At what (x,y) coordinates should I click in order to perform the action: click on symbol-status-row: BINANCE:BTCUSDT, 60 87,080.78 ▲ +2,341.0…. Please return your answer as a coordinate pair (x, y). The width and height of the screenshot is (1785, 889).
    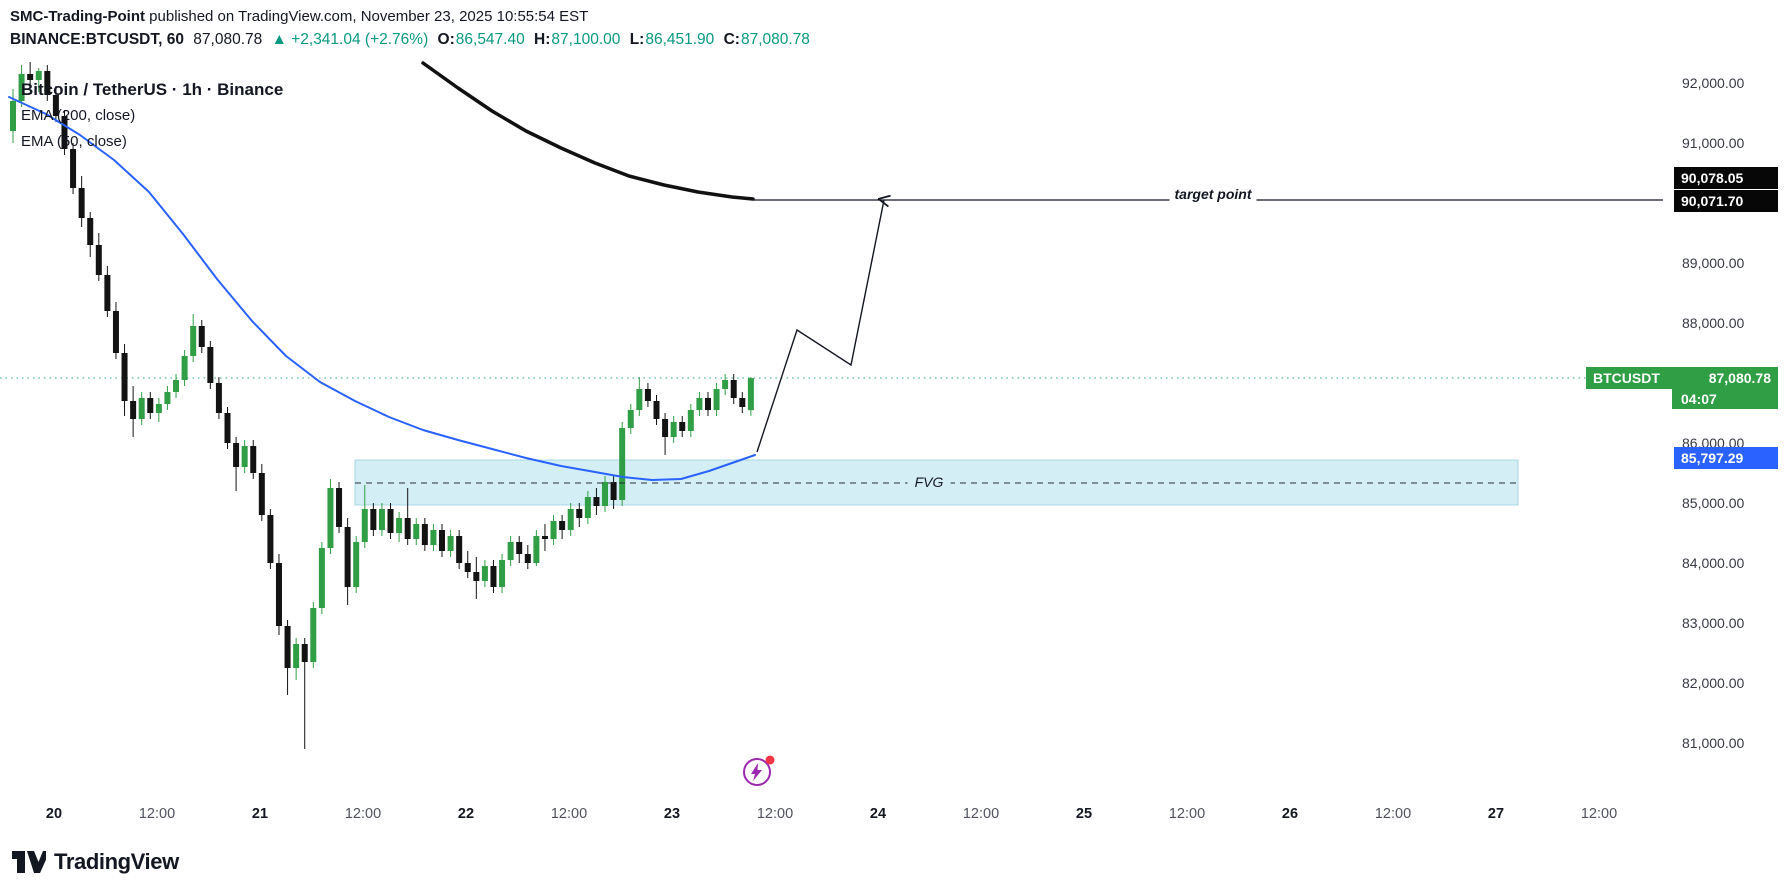
    Looking at the image, I should click on (412, 40).